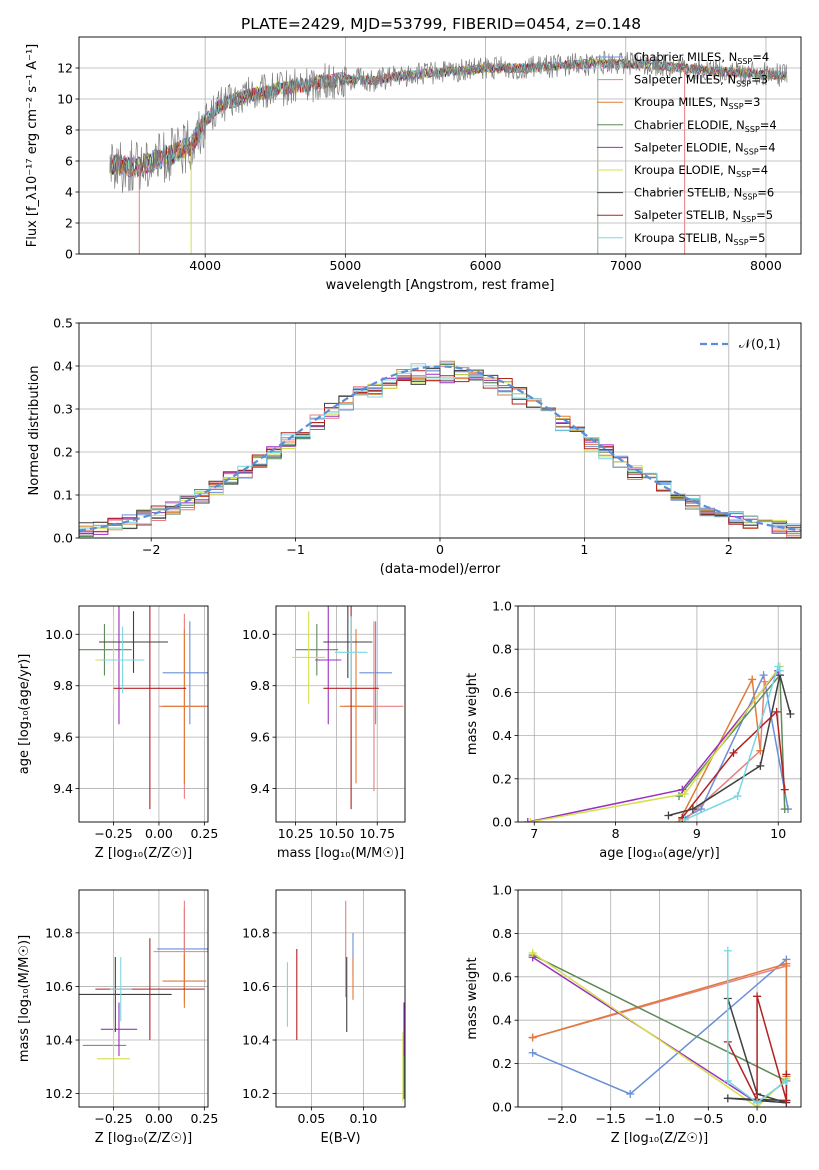 This screenshot has height=1170, width=819. I want to click on plot-area-weight_vs_age, so click(659, 742).